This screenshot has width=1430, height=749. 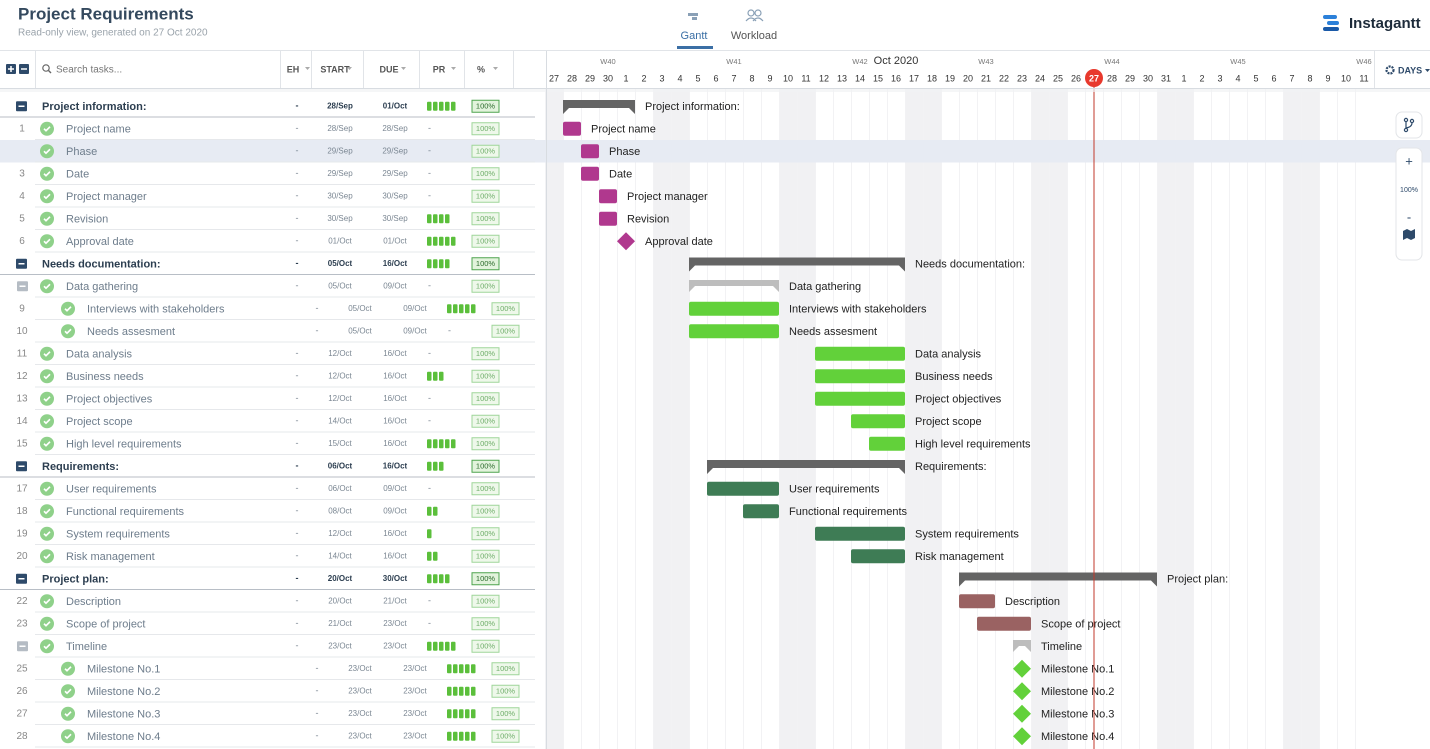 I want to click on column-header: %, so click(x=481, y=69).